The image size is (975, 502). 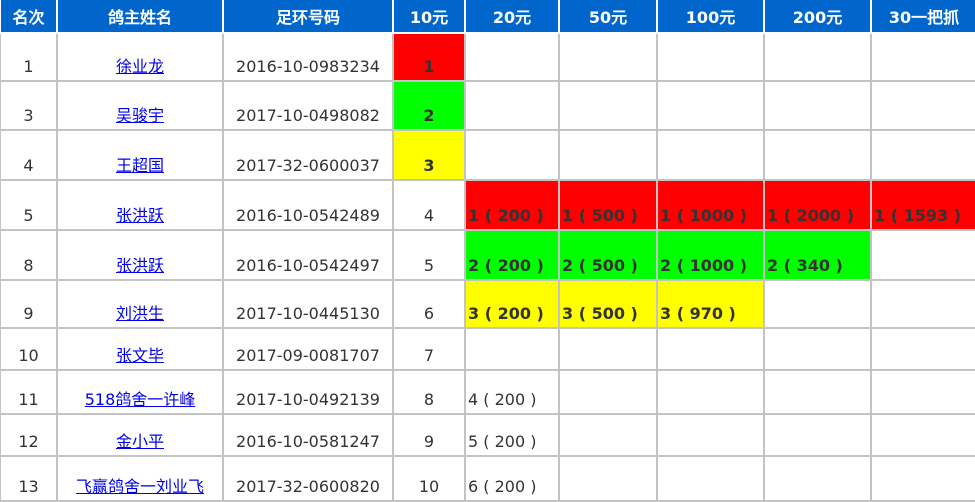 What do you see at coordinates (817, 205) in the screenshot?
I see `prize-cell: 1 ( 2000 )` at bounding box center [817, 205].